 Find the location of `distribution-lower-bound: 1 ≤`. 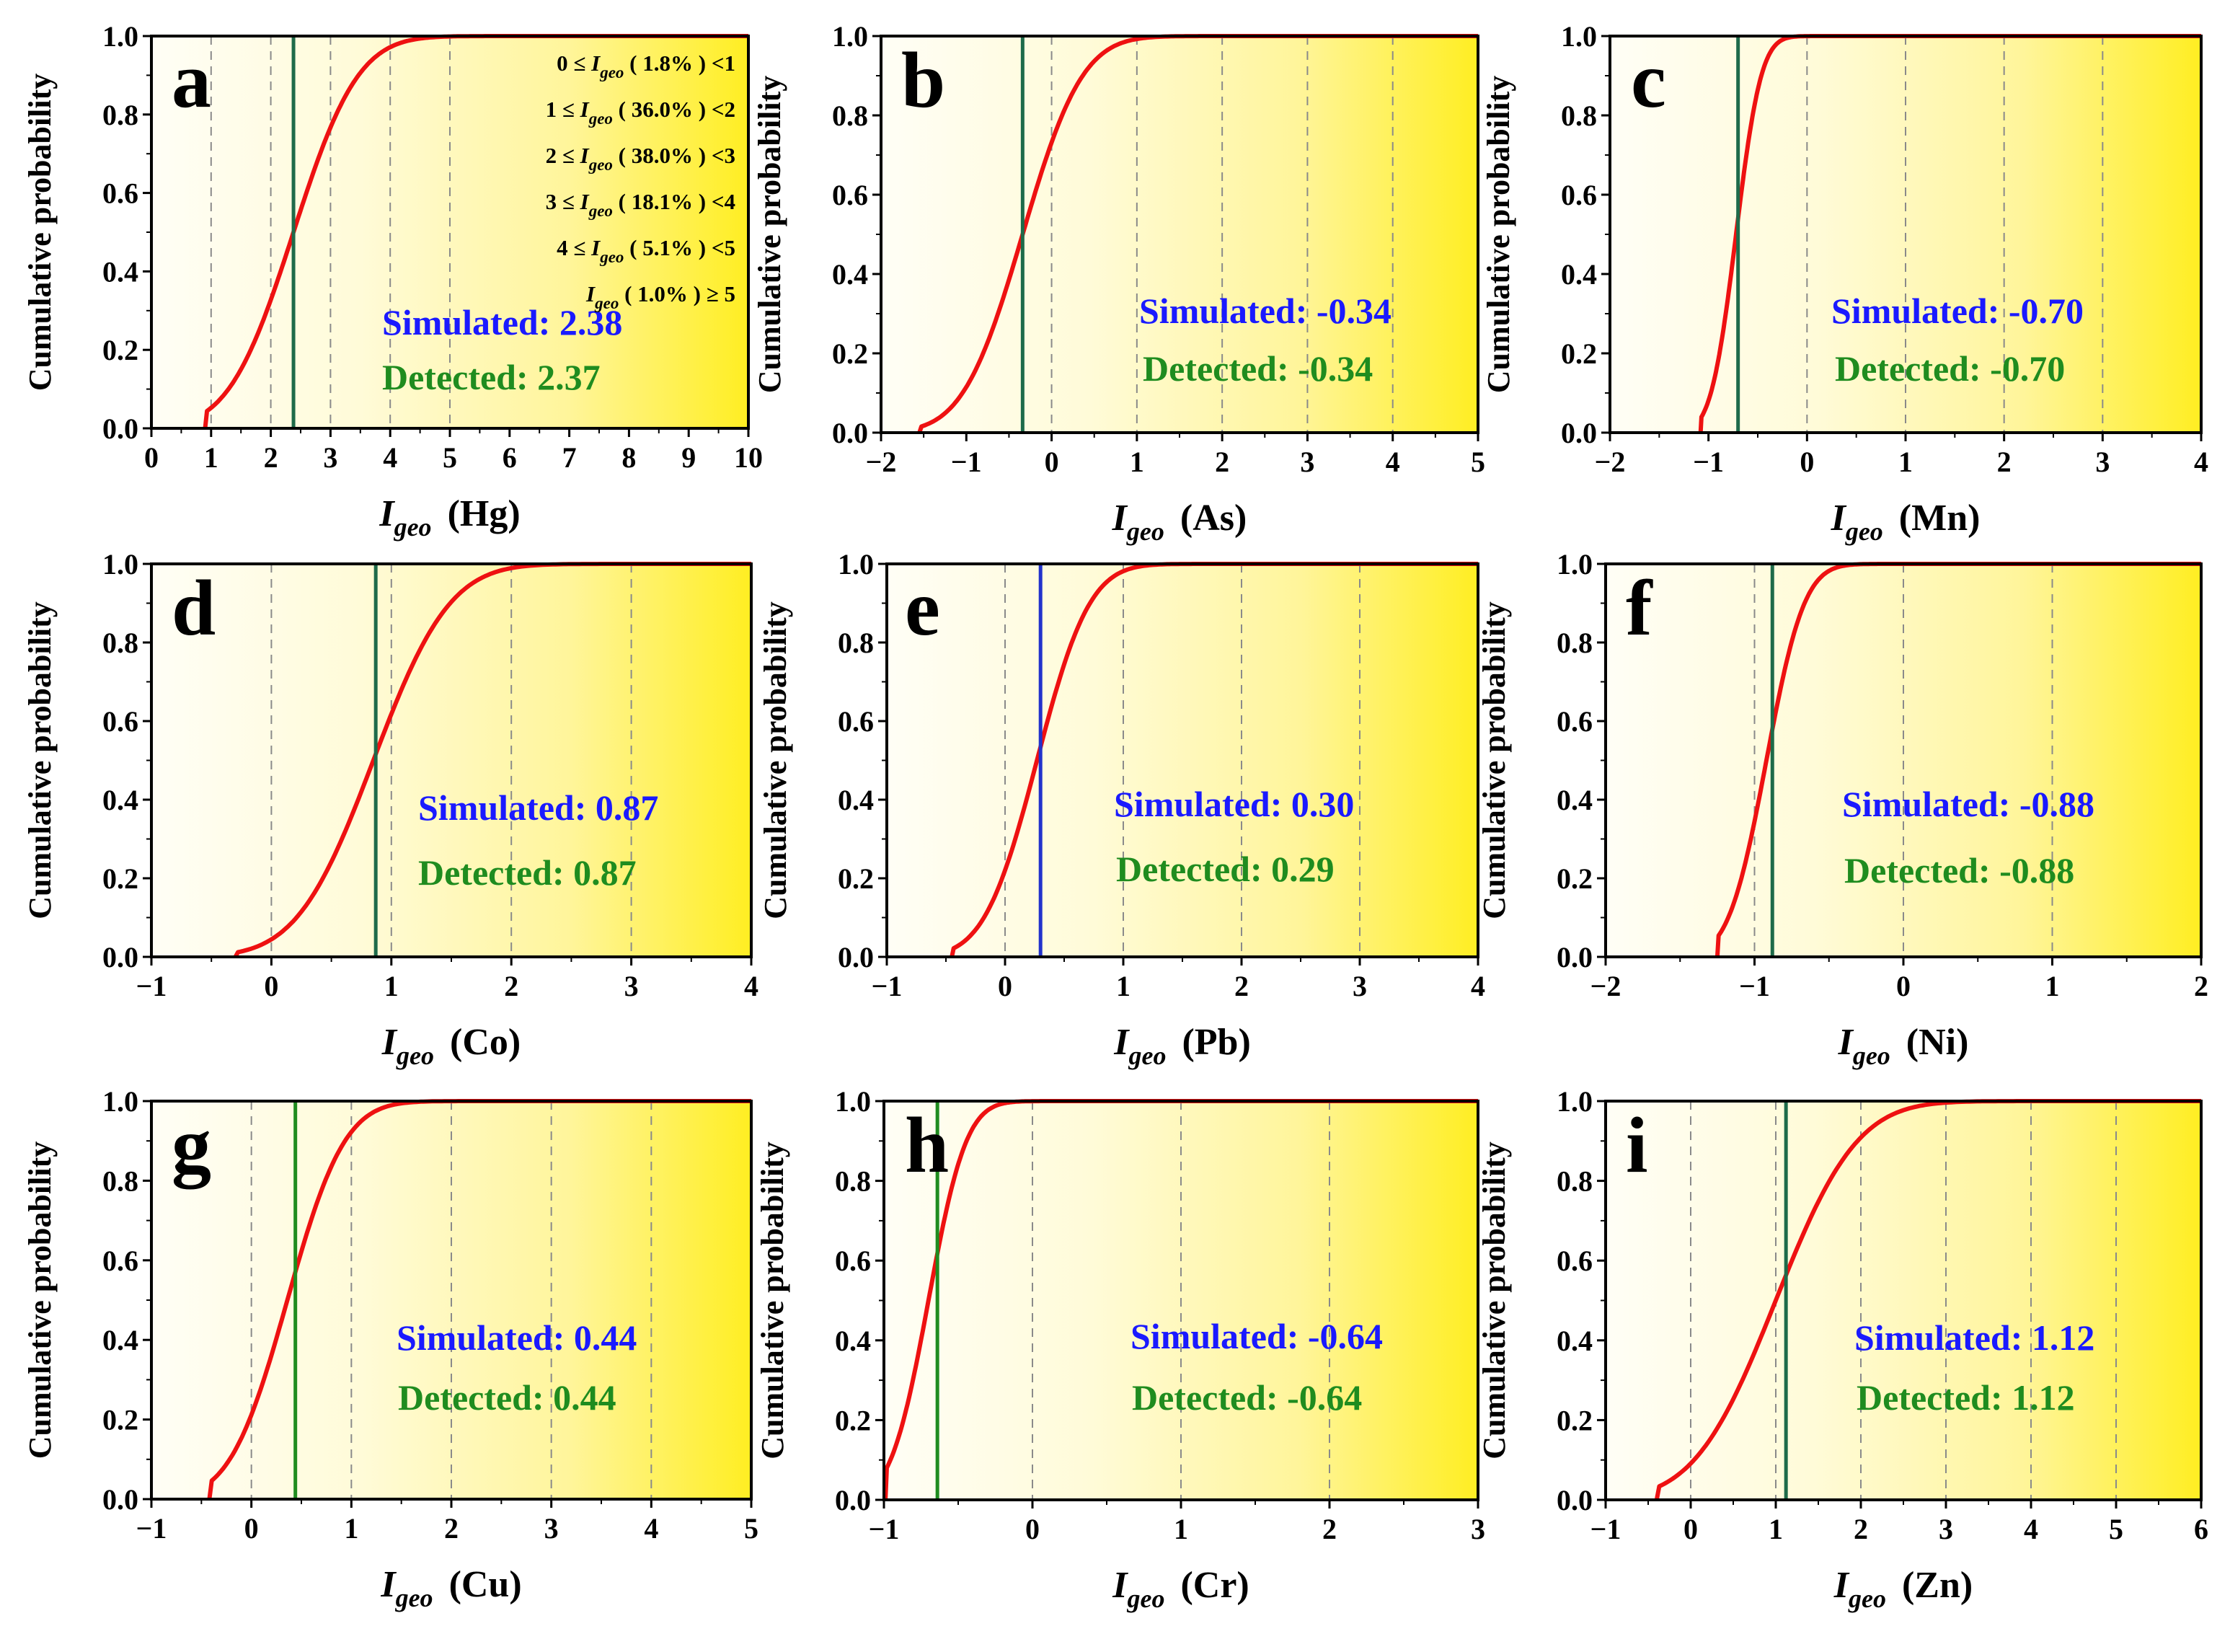

distribution-lower-bound: 1 ≤ is located at coordinates (563, 110).